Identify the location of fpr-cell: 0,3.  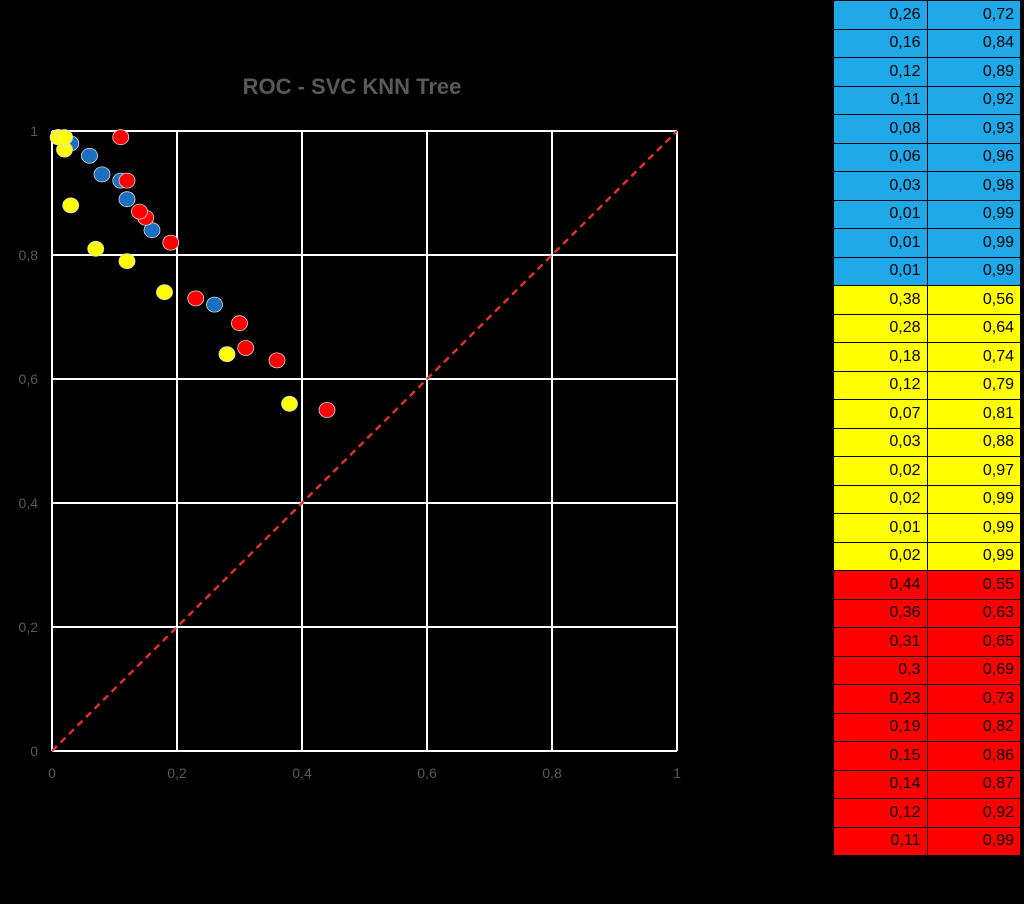
(880, 670).